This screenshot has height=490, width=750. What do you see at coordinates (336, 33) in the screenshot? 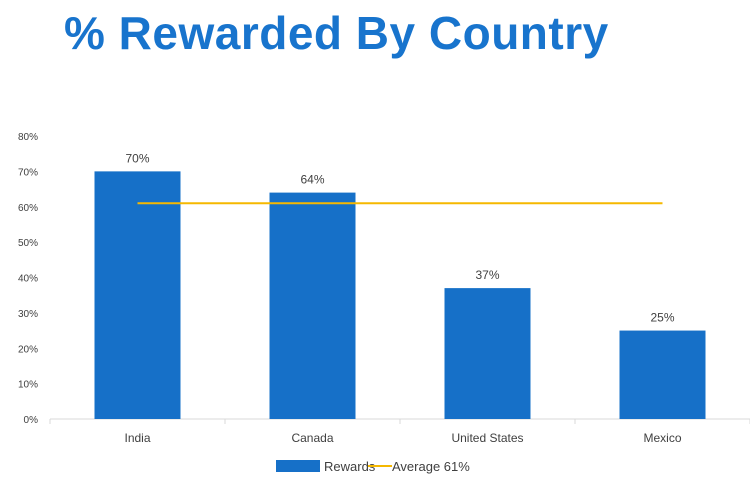
I see `chart-title: % Rewarded By Country` at bounding box center [336, 33].